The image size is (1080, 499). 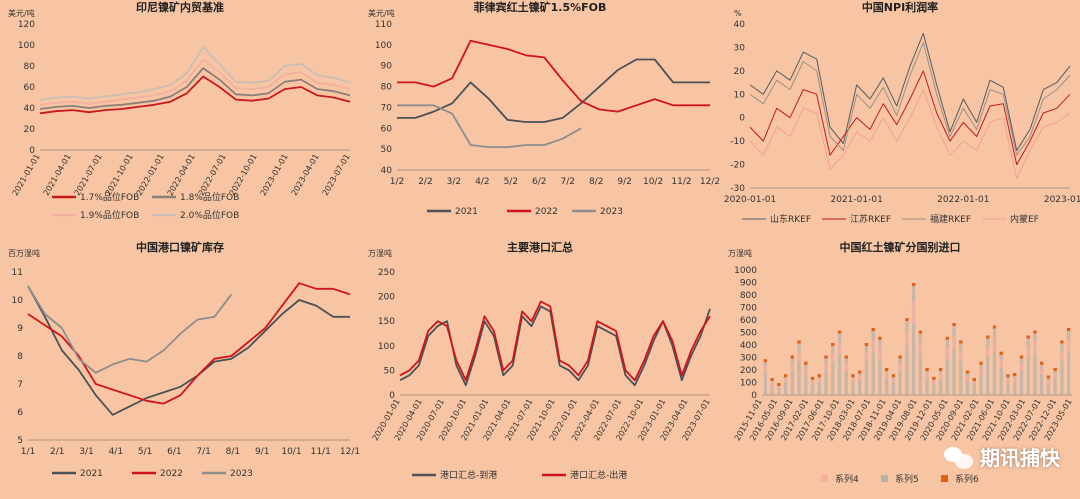 I want to click on series-line-2021, so click(x=188, y=350).